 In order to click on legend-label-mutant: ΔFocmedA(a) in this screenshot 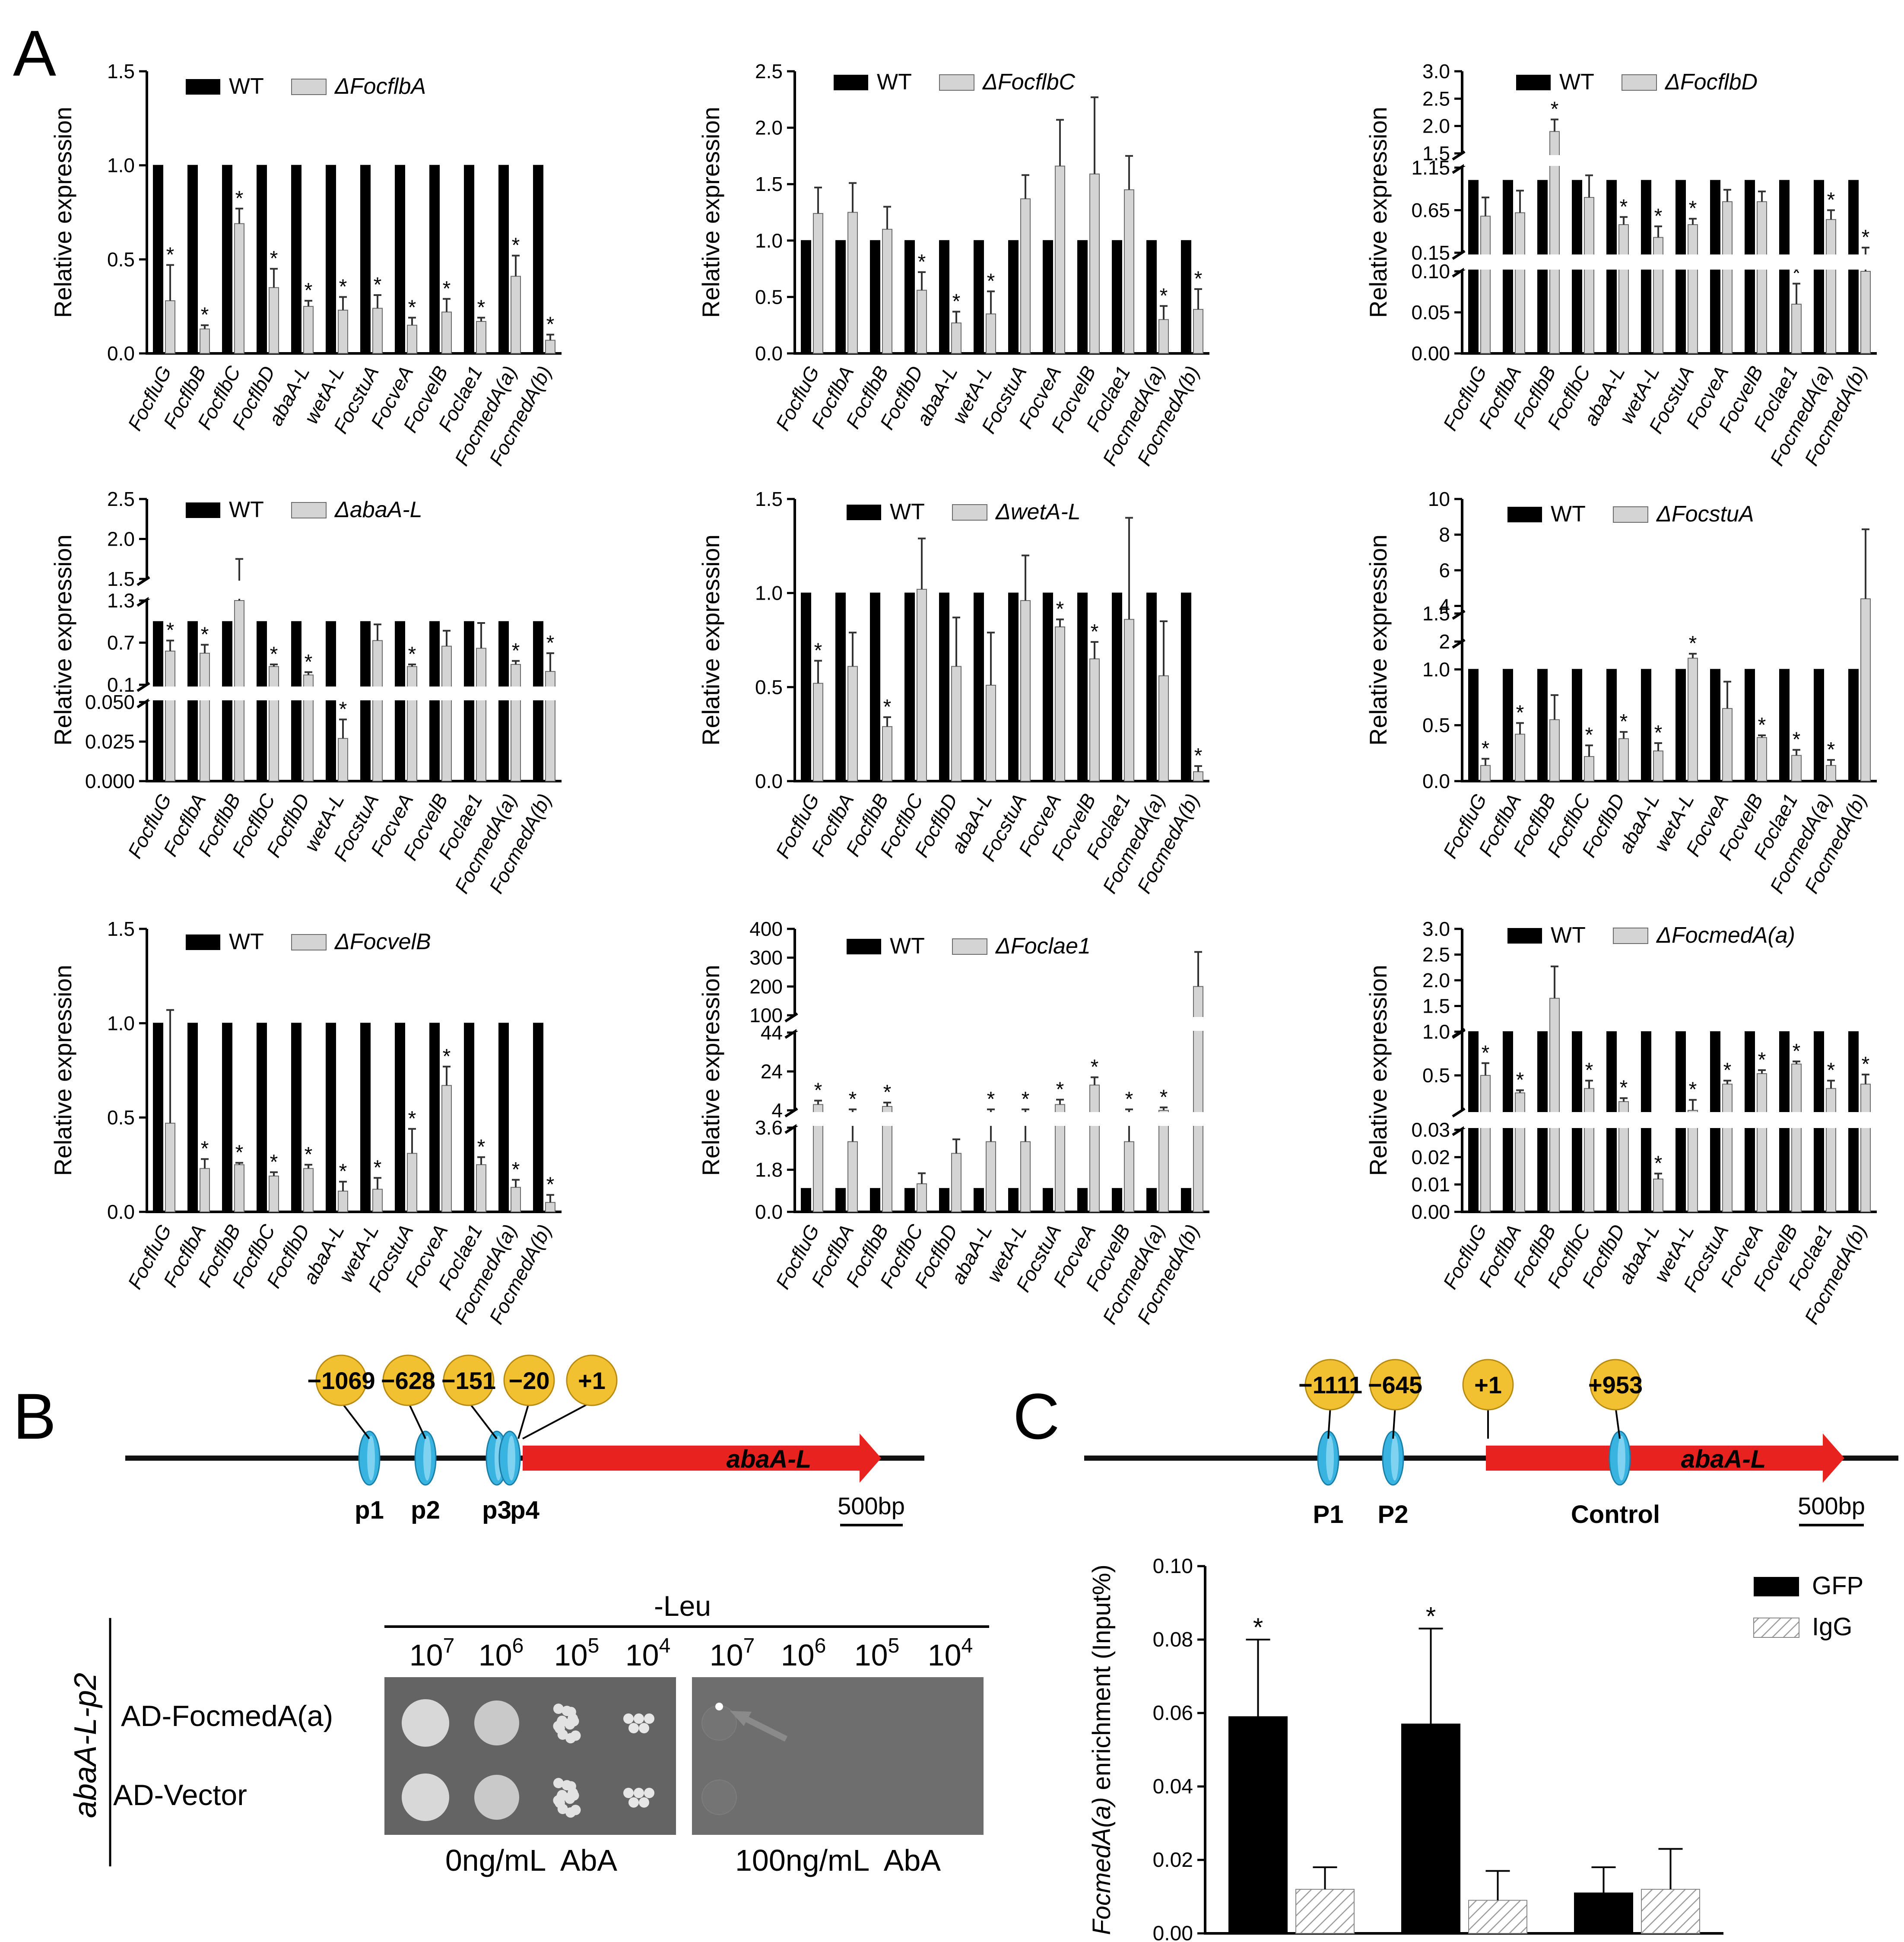, I will do `click(1725, 935)`.